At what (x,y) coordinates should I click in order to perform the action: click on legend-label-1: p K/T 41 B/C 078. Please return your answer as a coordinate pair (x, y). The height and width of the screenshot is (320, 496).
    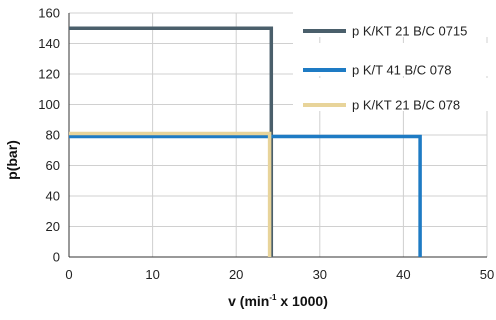
    Looking at the image, I should click on (402, 70).